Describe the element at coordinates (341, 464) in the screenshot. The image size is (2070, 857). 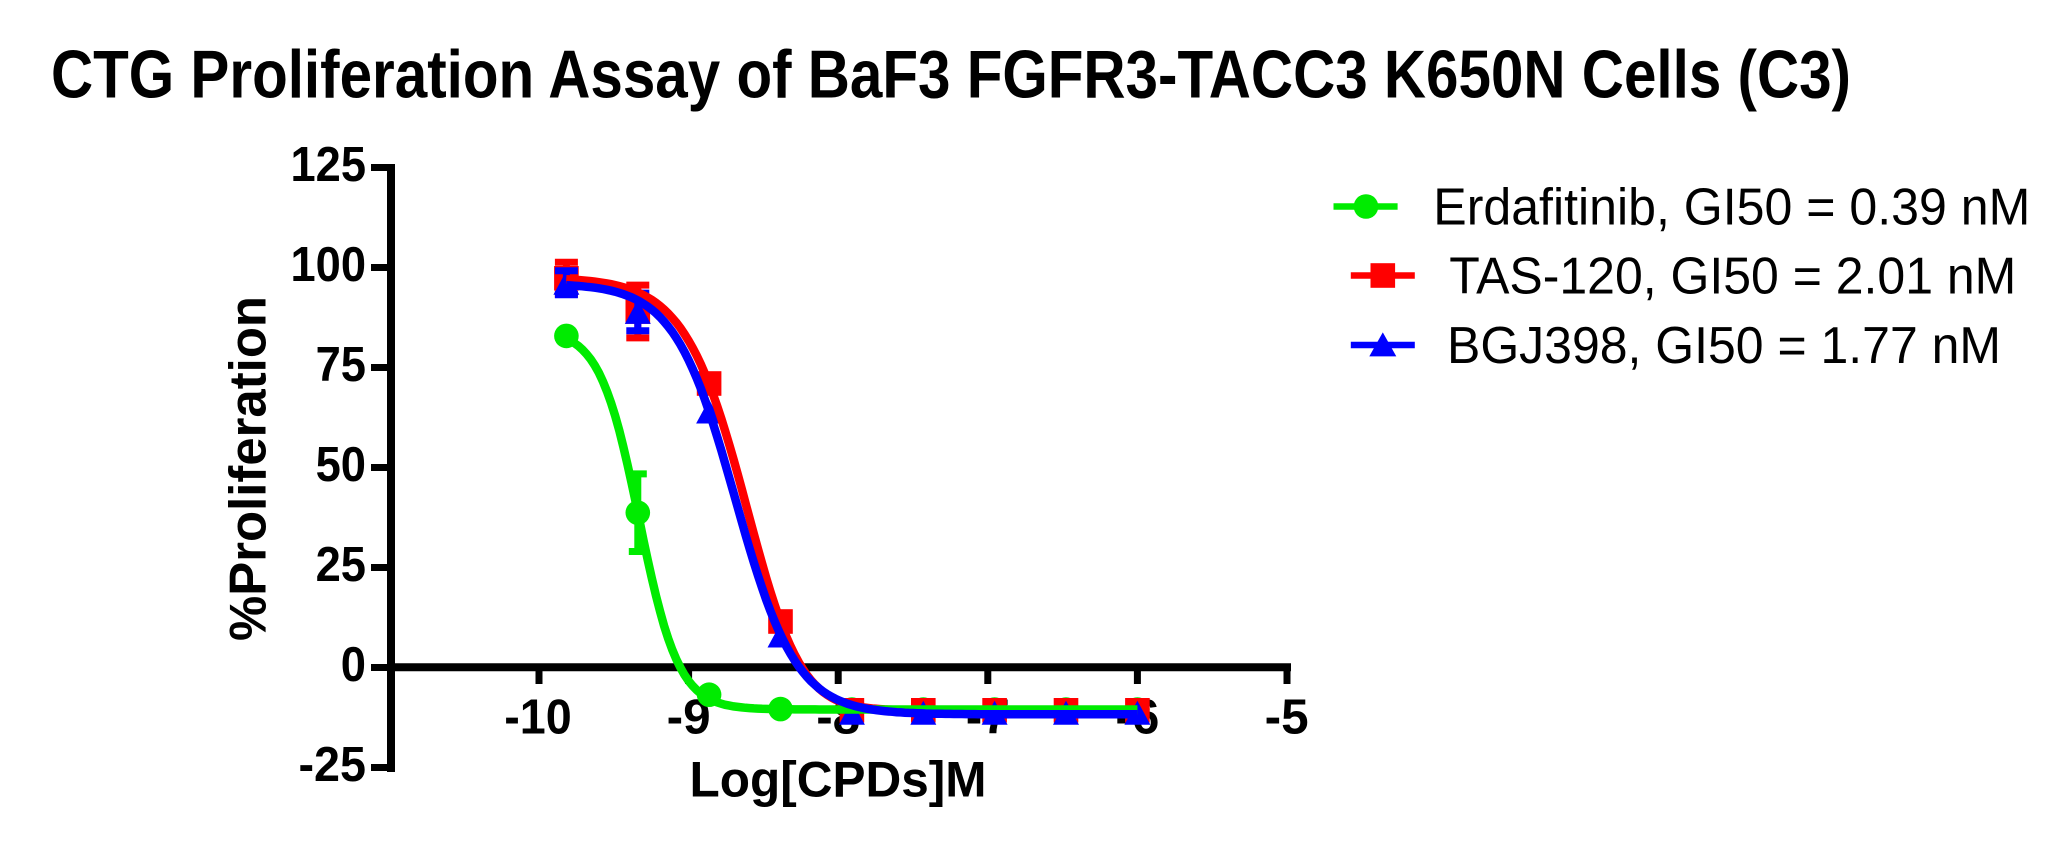
I see `svg-text: 50` at that location.